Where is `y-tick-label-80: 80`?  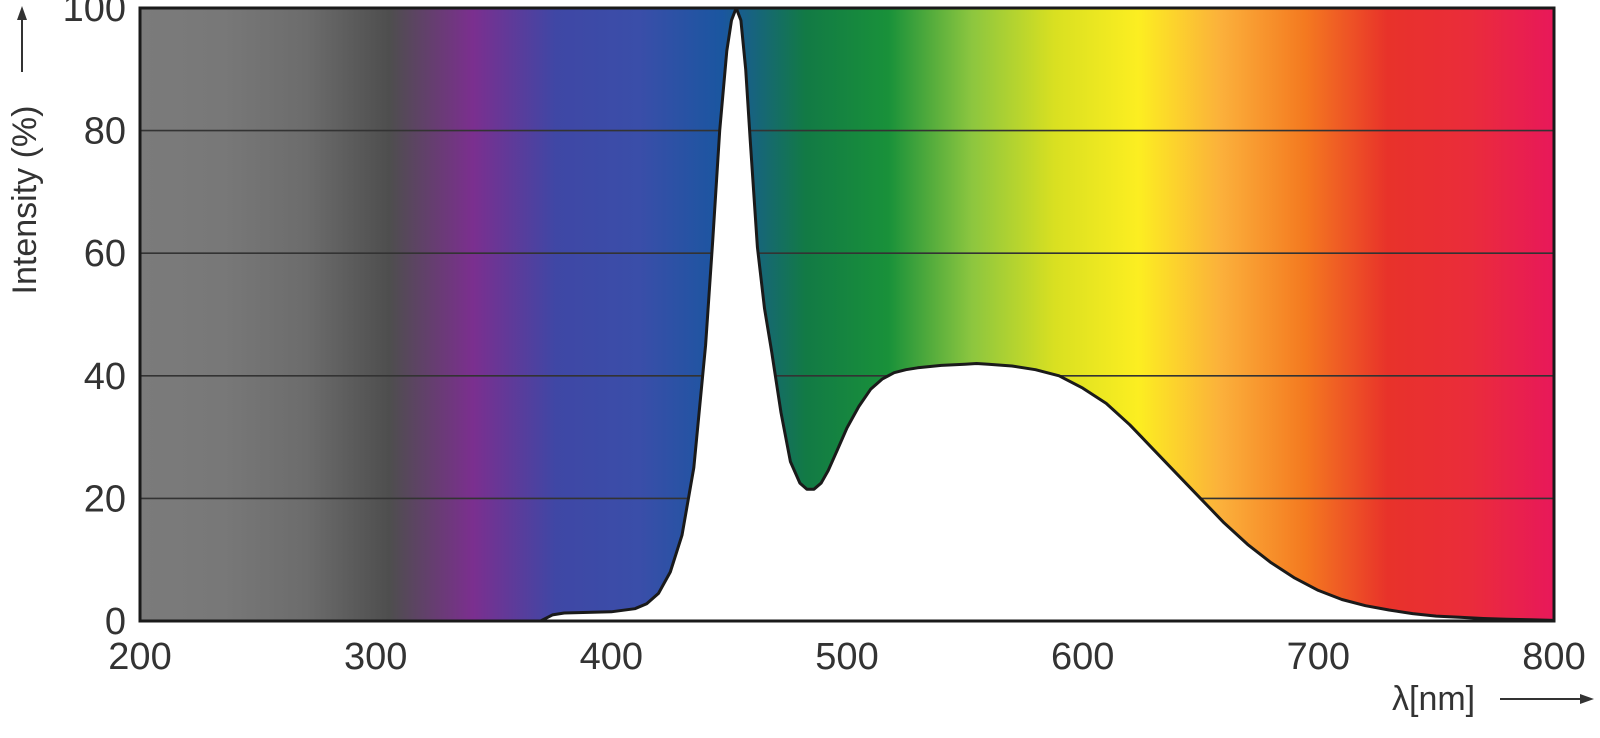
y-tick-label-80: 80 is located at coordinates (105, 132).